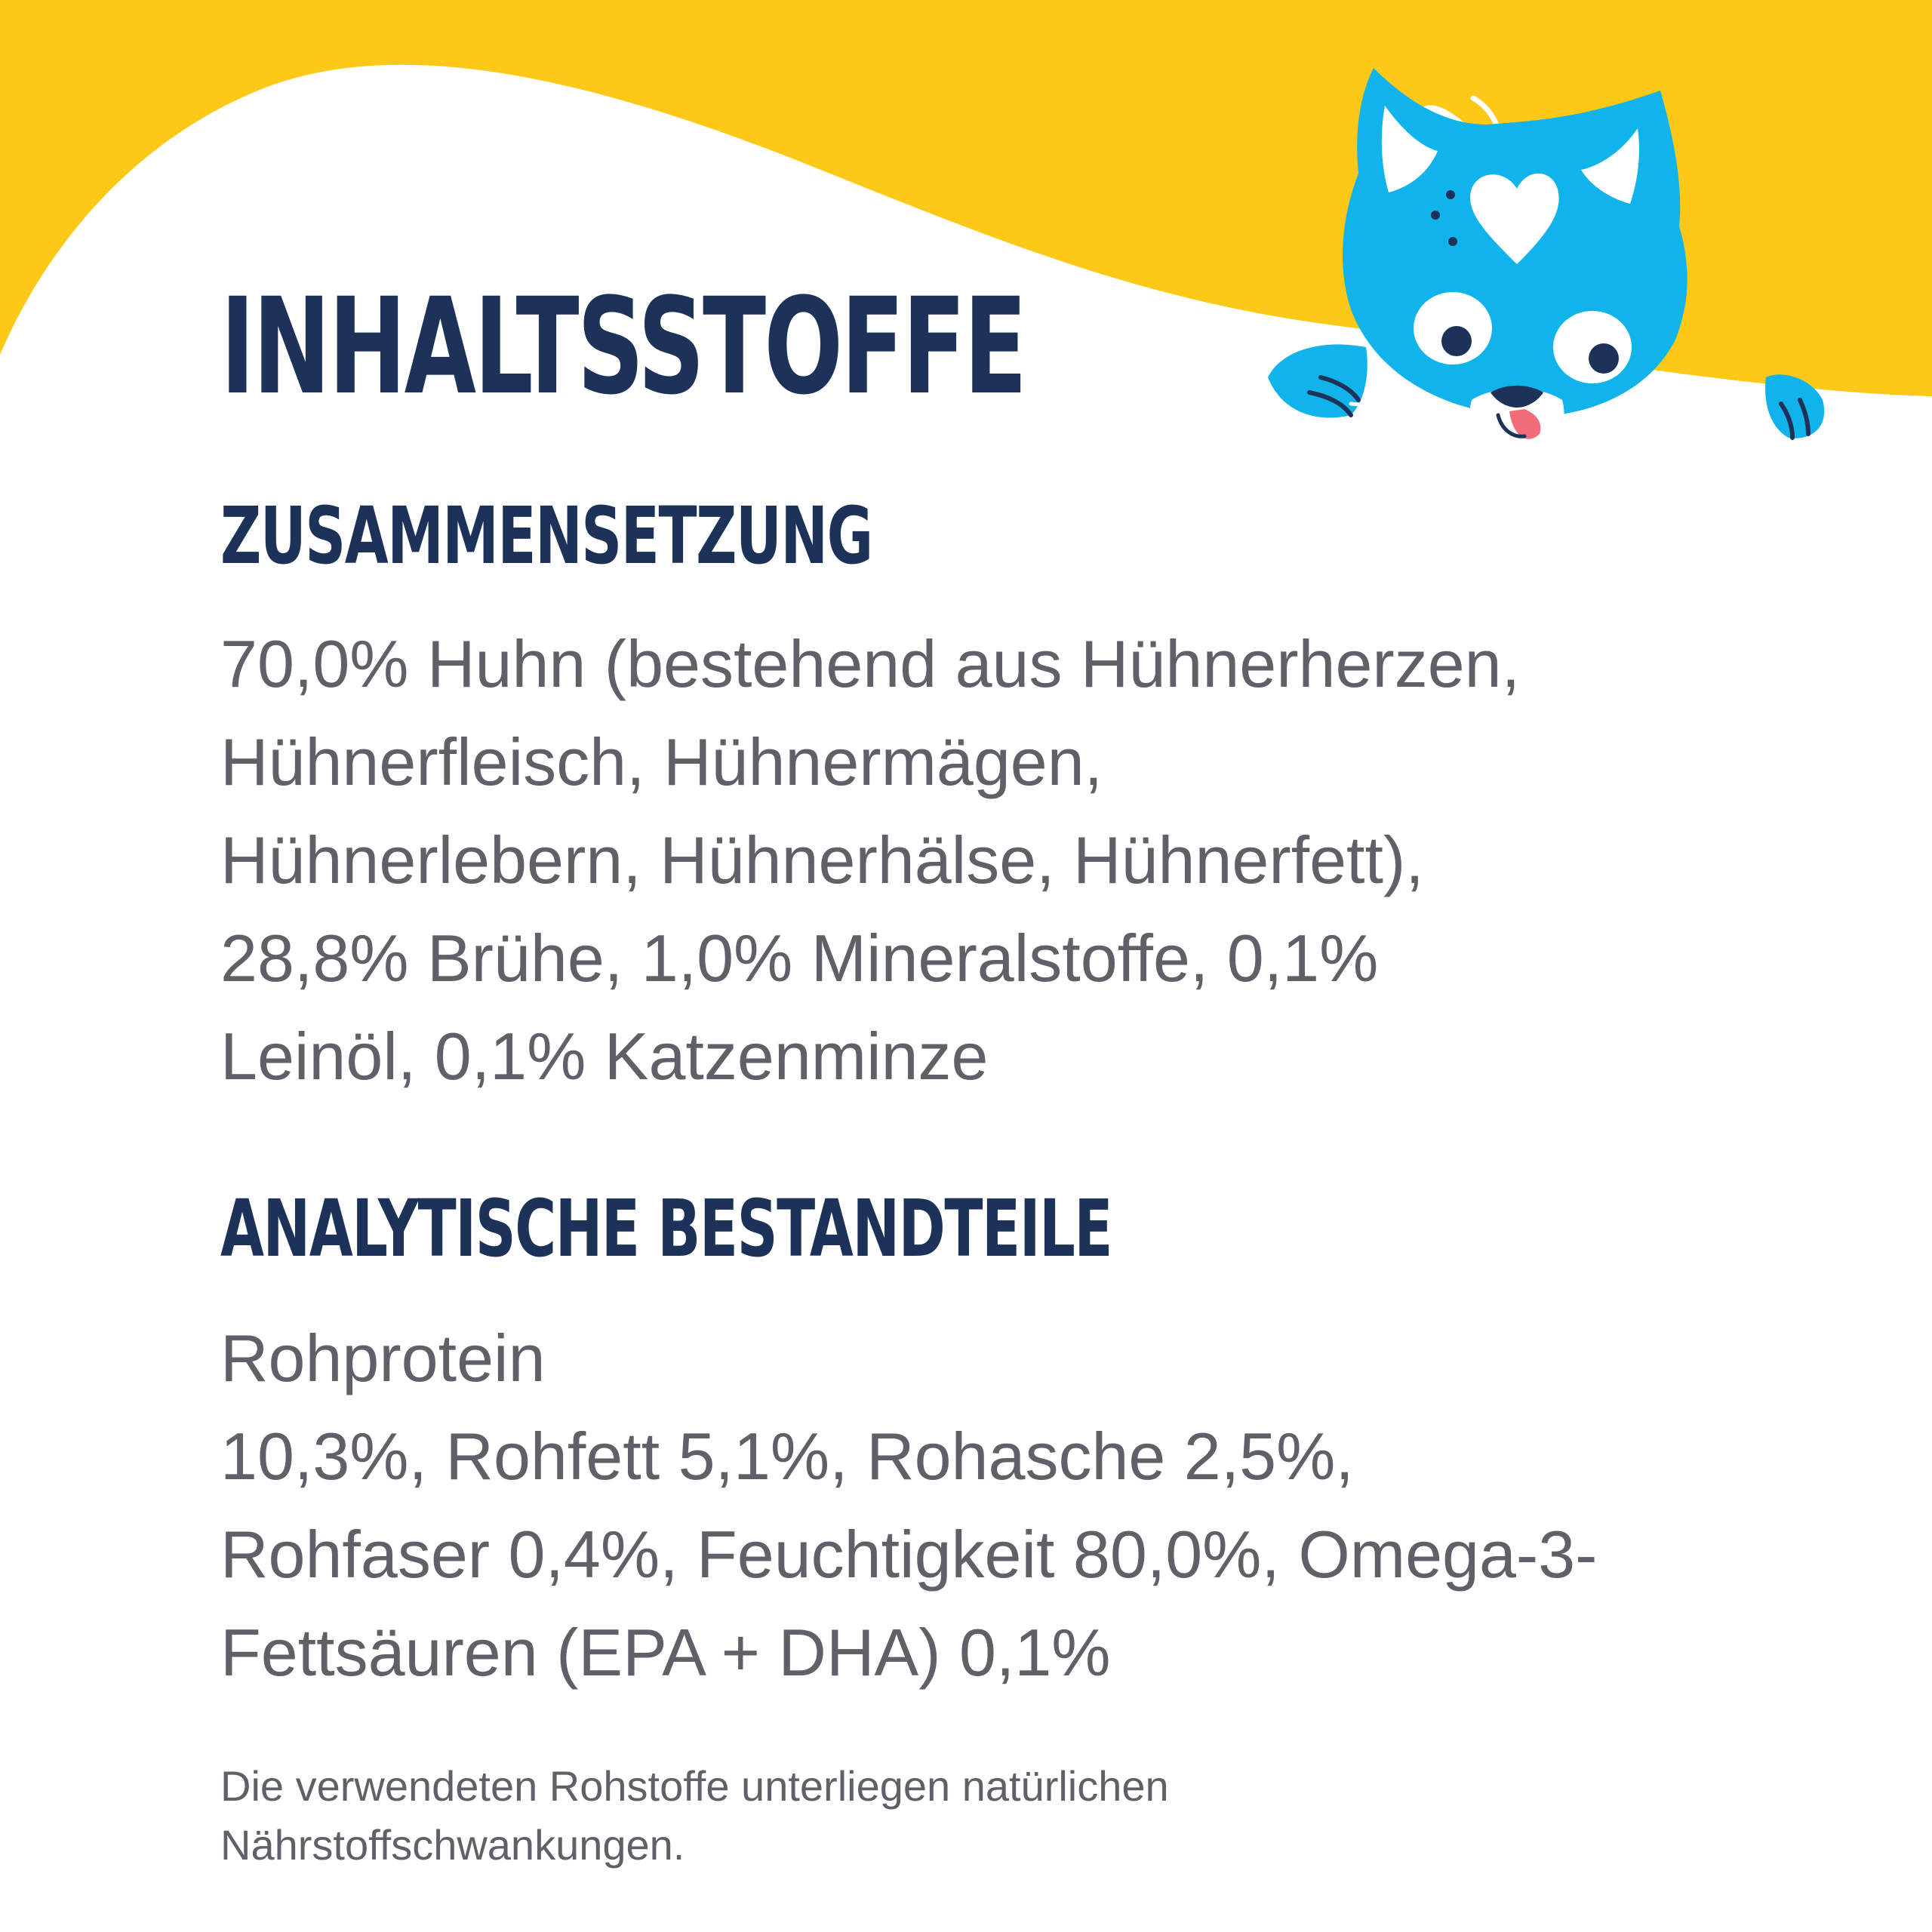 This screenshot has width=1932, height=1932. Describe the element at coordinates (1546, 265) in the screenshot. I see `cat-peeking-icon` at that location.